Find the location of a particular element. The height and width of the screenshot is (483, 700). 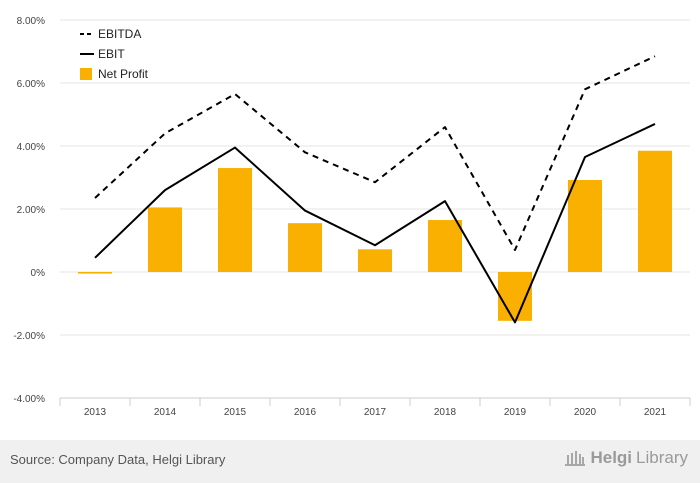

legend-label: EBIT is located at coordinates (111, 54).